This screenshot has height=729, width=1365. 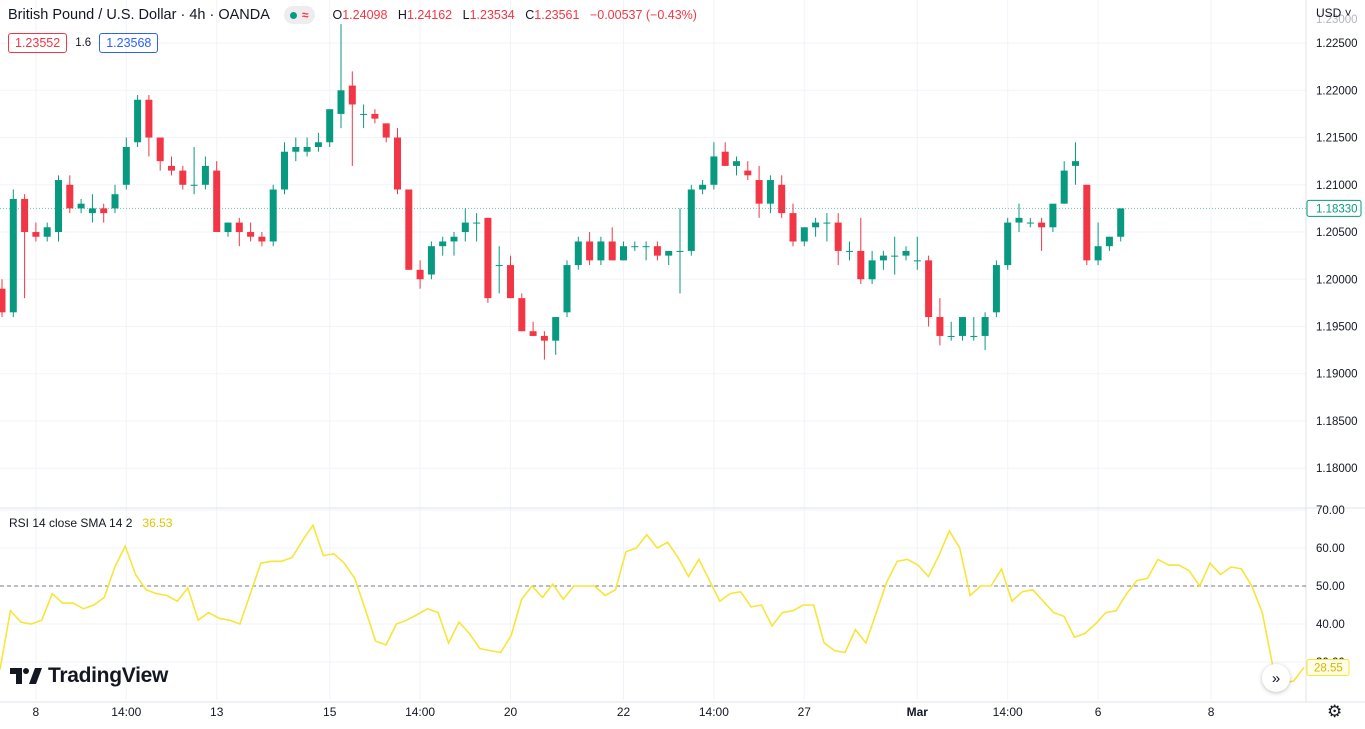 What do you see at coordinates (1337, 375) in the screenshot?
I see `price-tick-label: 1.19000` at bounding box center [1337, 375].